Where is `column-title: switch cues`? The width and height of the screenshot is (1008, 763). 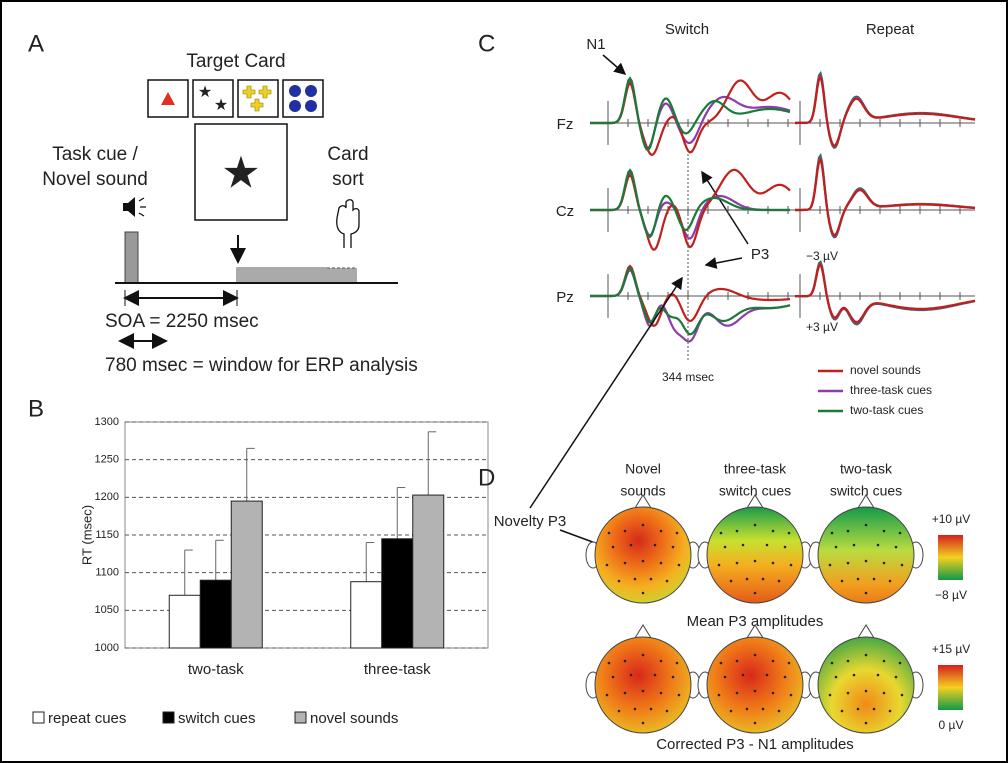
column-title: switch cues is located at coordinates (866, 491).